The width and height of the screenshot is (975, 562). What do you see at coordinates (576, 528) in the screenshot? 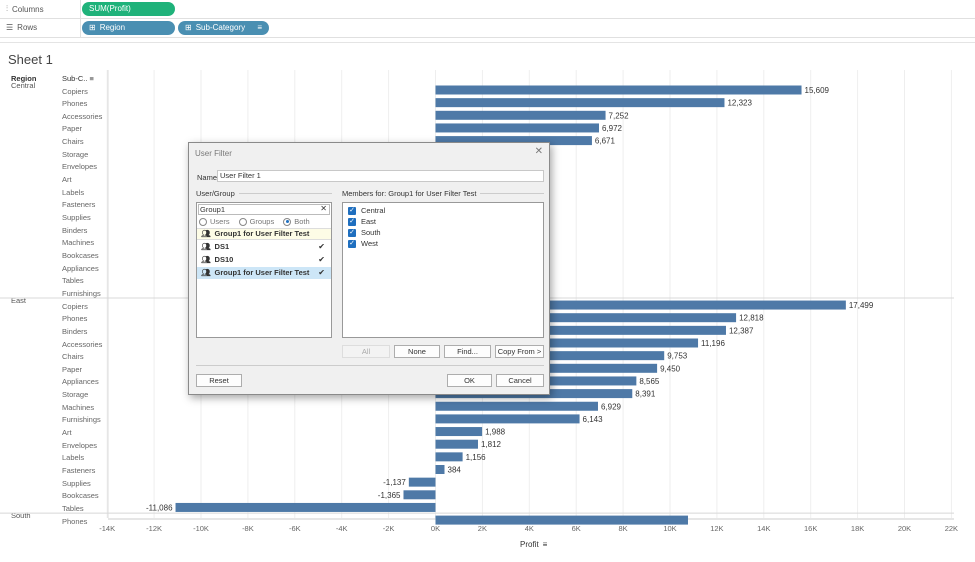
I see `x-tick-label: 6K` at bounding box center [576, 528].